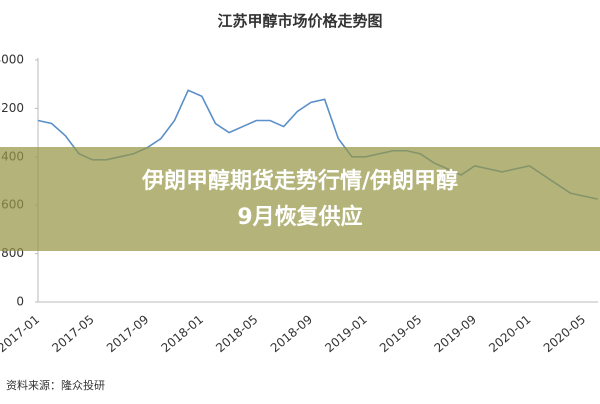 Image resolution: width=600 pixels, height=404 pixels. I want to click on x-tick-label: 2020-01, so click(509, 333).